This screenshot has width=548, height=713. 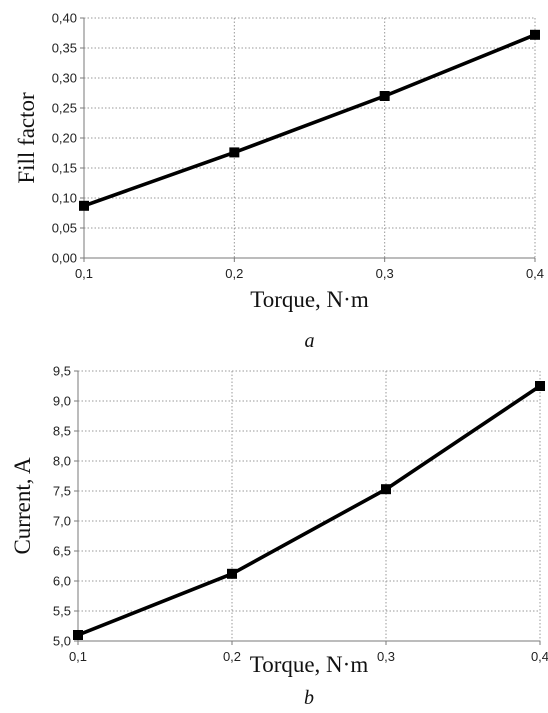 What do you see at coordinates (62, 521) in the screenshot?
I see `y-tick-label: 7,0` at bounding box center [62, 521].